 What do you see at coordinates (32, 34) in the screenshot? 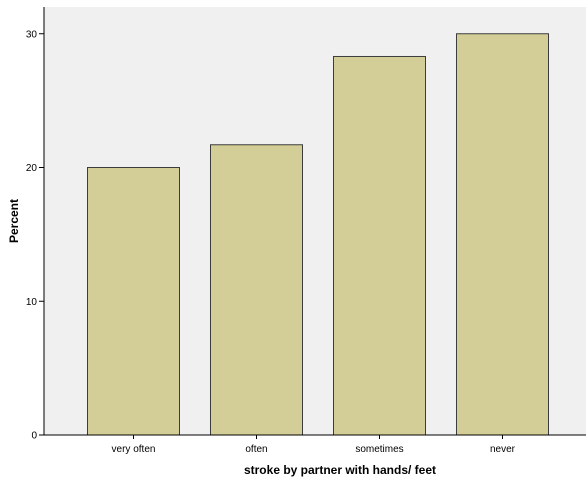
I see `y-tick-label: 30` at bounding box center [32, 34].